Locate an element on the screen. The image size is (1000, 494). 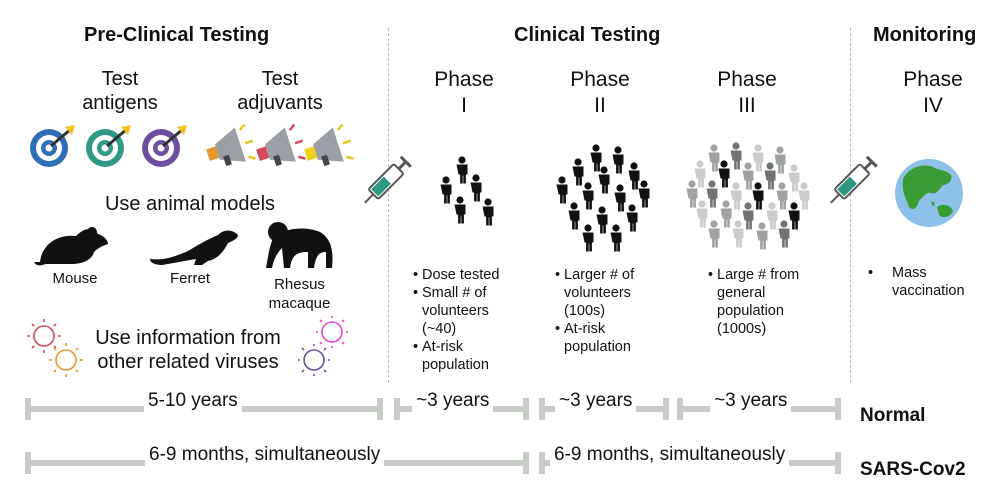
normal-row-label: Normal is located at coordinates (893, 415).